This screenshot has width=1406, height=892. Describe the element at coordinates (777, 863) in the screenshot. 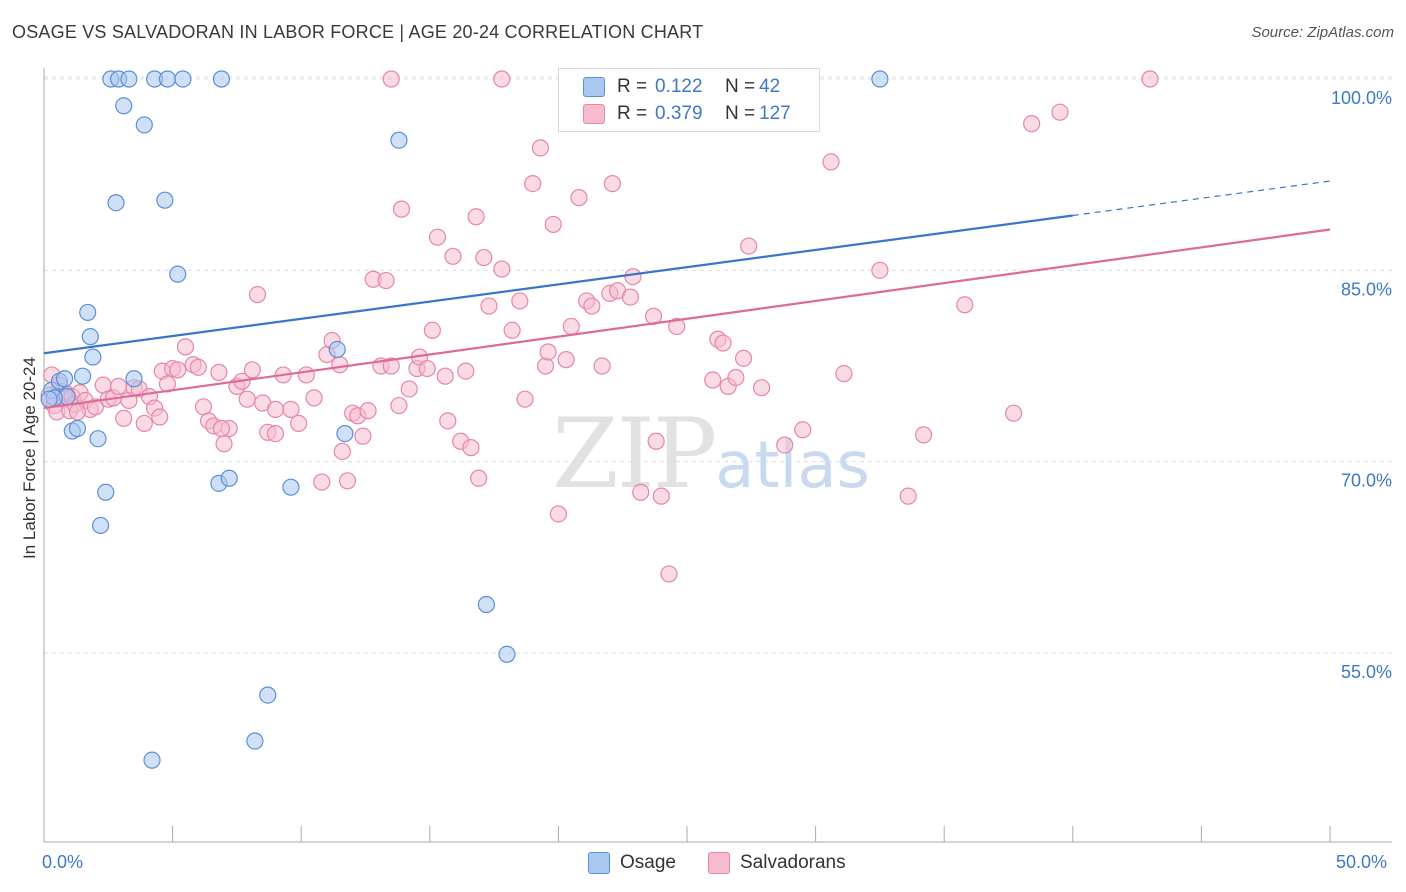

I see `legend-item-salvadoran: Salvadorans` at that location.